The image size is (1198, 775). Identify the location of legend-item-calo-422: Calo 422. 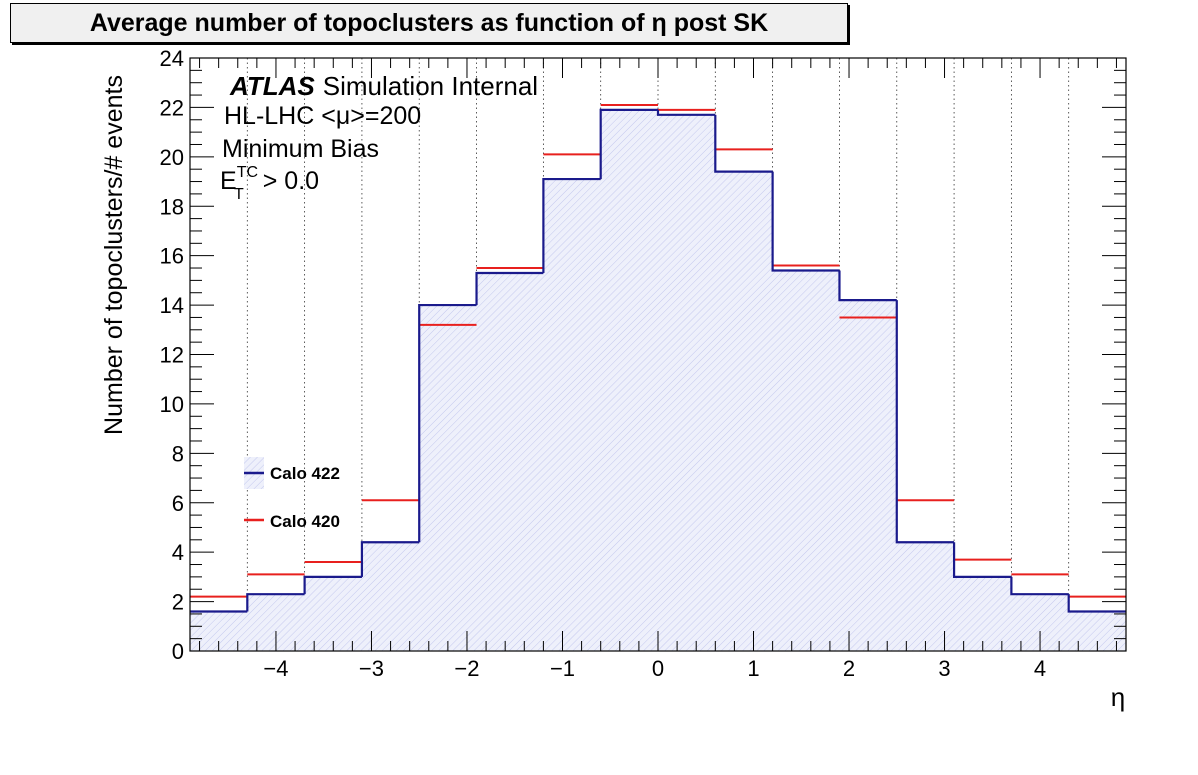
(292, 473).